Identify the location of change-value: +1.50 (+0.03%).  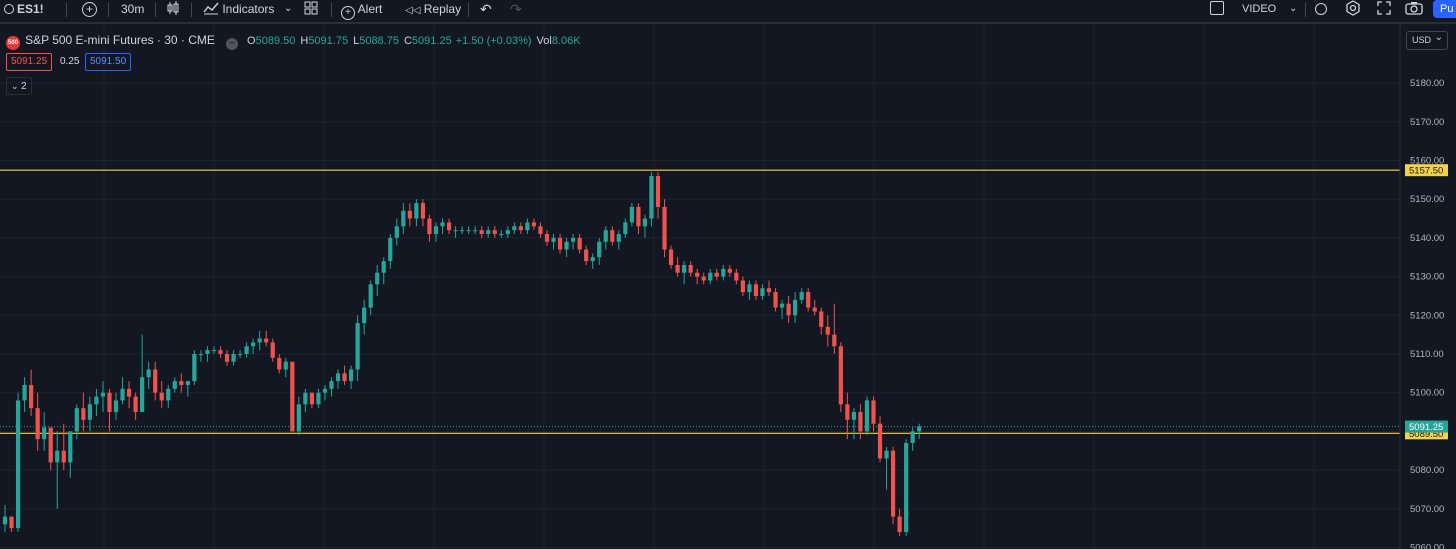
(493, 41).